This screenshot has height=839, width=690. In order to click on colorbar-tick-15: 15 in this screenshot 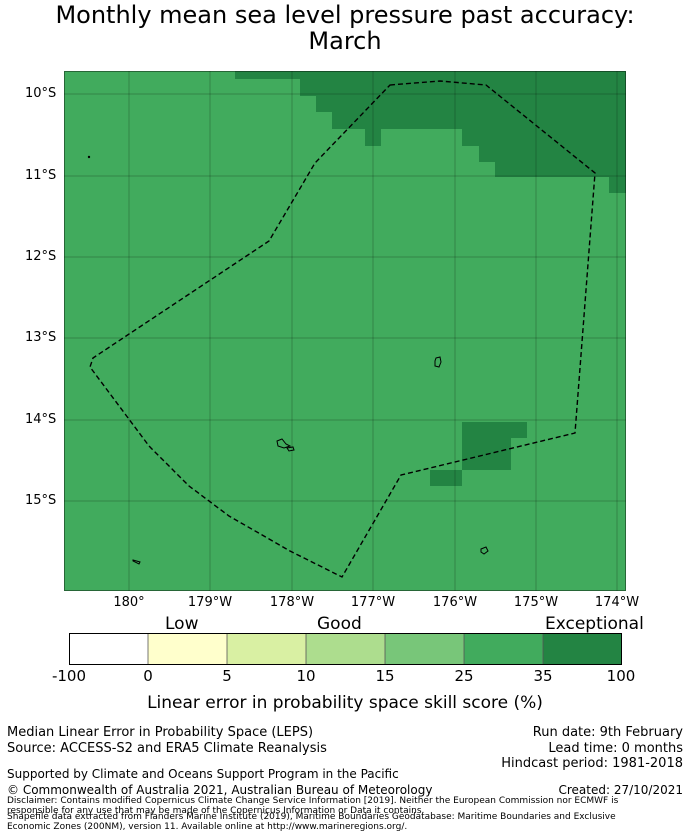, I will do `click(385, 676)`.